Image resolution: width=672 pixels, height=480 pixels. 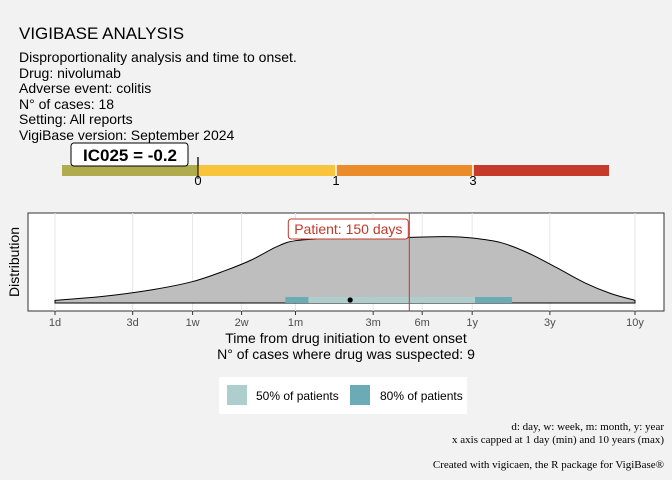 What do you see at coordinates (587, 427) in the screenshot?
I see `footer-line: d: day, w: week, m: month, y: year` at bounding box center [587, 427].